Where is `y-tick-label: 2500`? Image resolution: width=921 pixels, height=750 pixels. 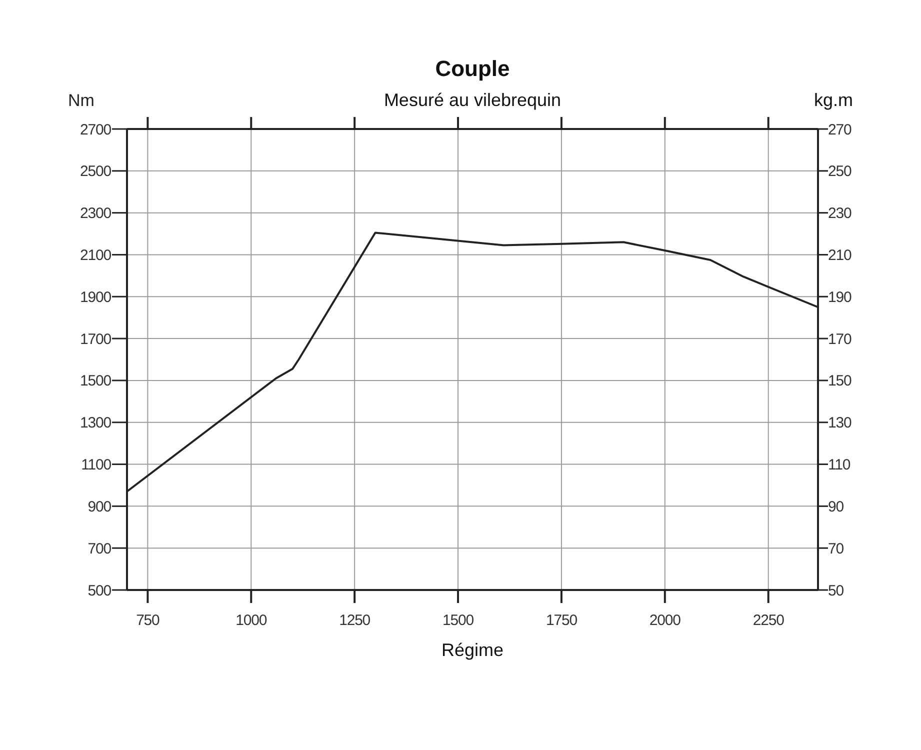
y-tick-label: 2500 is located at coordinates (96, 171).